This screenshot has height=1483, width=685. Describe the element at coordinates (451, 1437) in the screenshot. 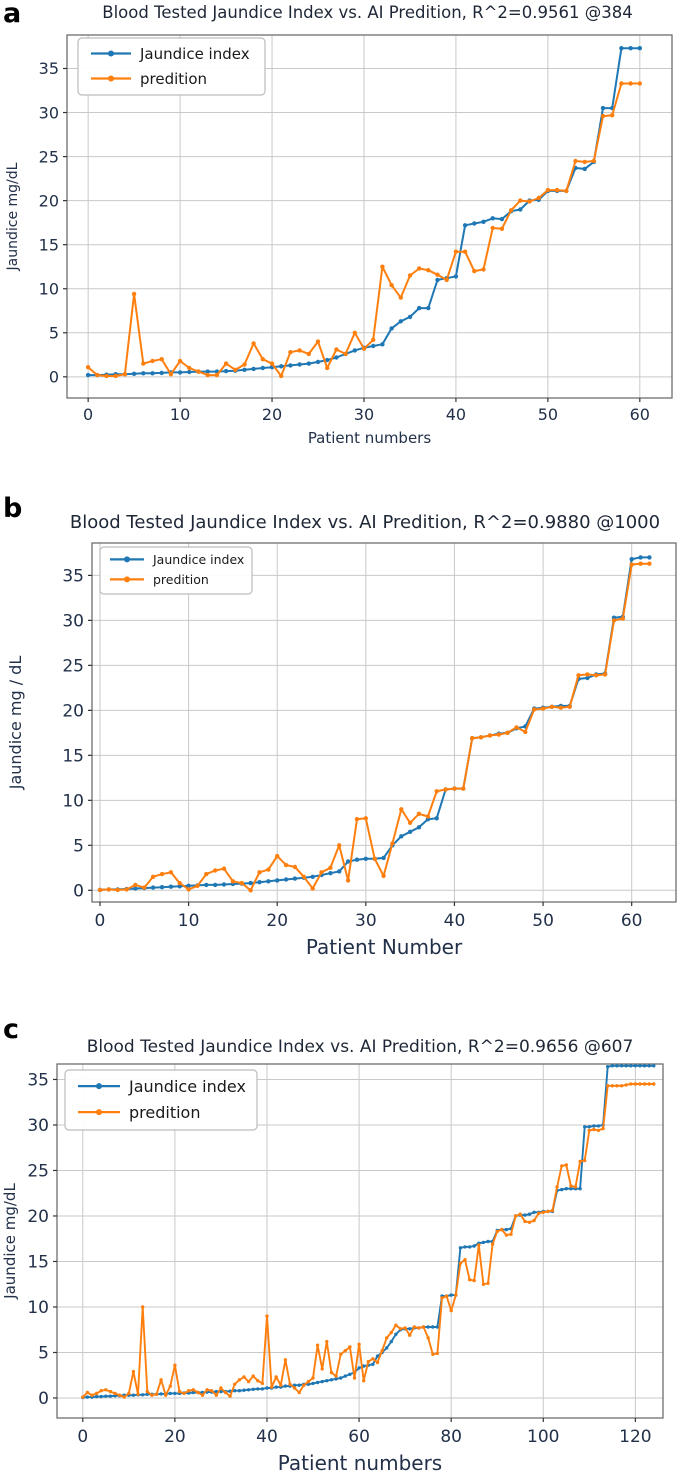

I see `x-tick-label: 80` at that location.